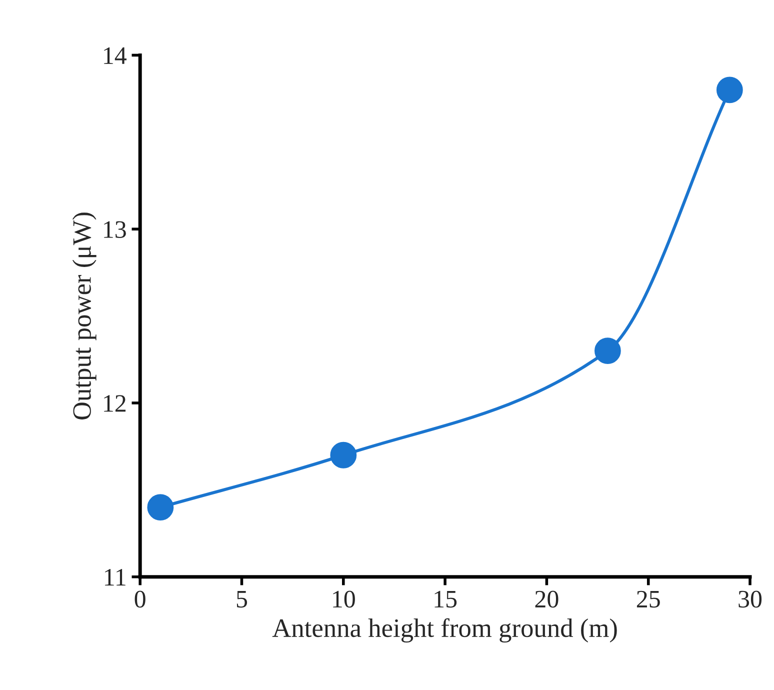  Describe the element at coordinates (140, 599) in the screenshot. I see `x-tick-label: 0` at that location.